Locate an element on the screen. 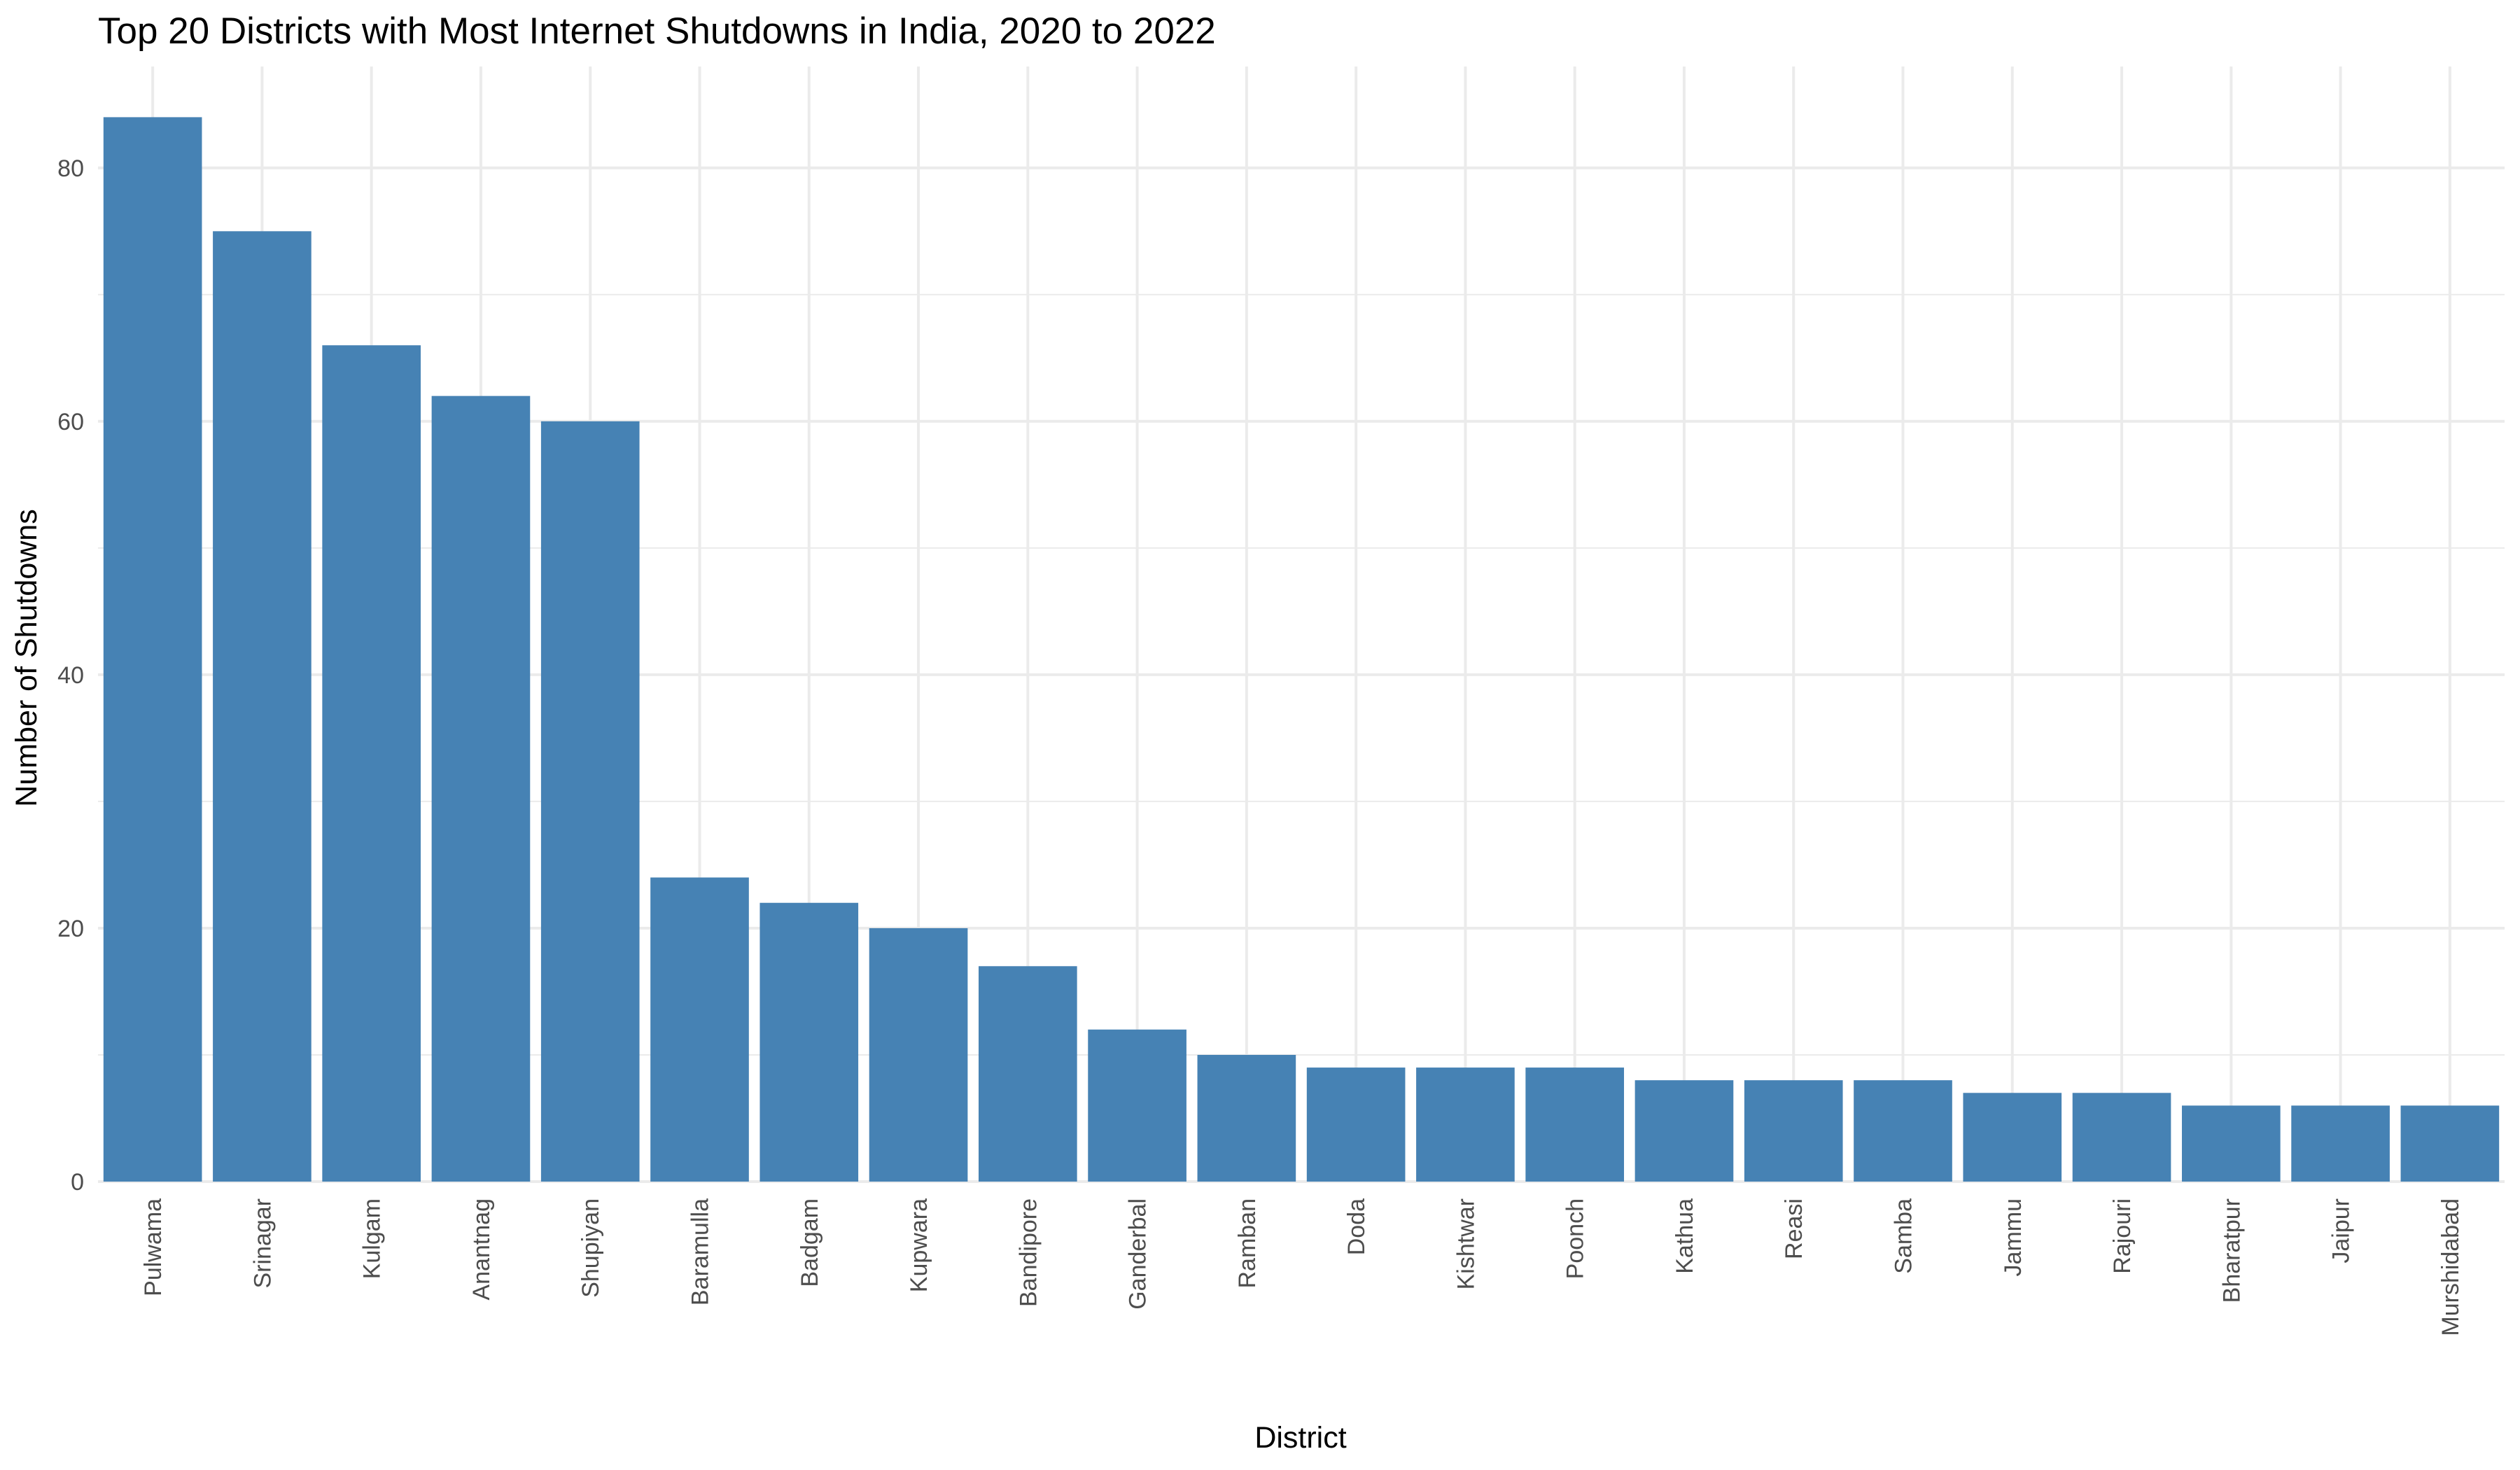 The image size is (2520, 1470). x-tick-label: Jaipur is located at coordinates (2341, 1231).